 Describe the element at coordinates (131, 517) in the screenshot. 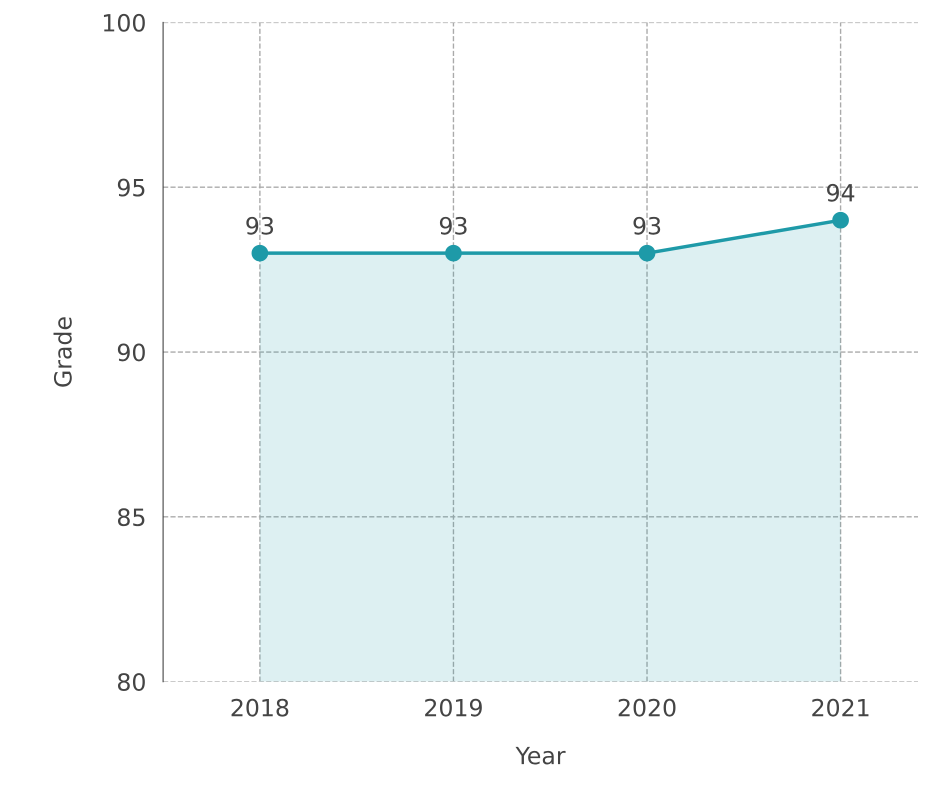

I see `y-tick-label: 85` at that location.